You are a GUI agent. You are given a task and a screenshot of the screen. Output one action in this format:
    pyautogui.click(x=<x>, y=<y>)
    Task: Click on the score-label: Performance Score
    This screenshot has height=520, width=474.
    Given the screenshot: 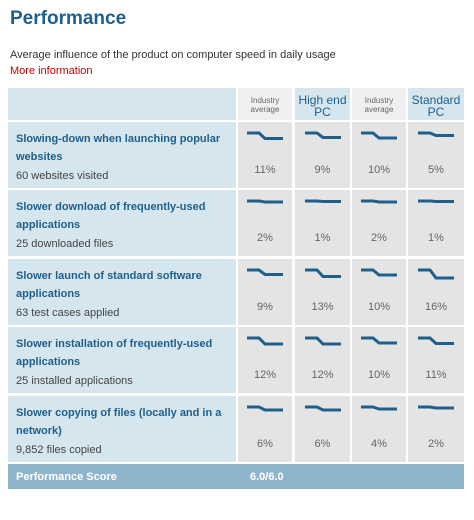 What is the action you would take?
    pyautogui.click(x=122, y=476)
    